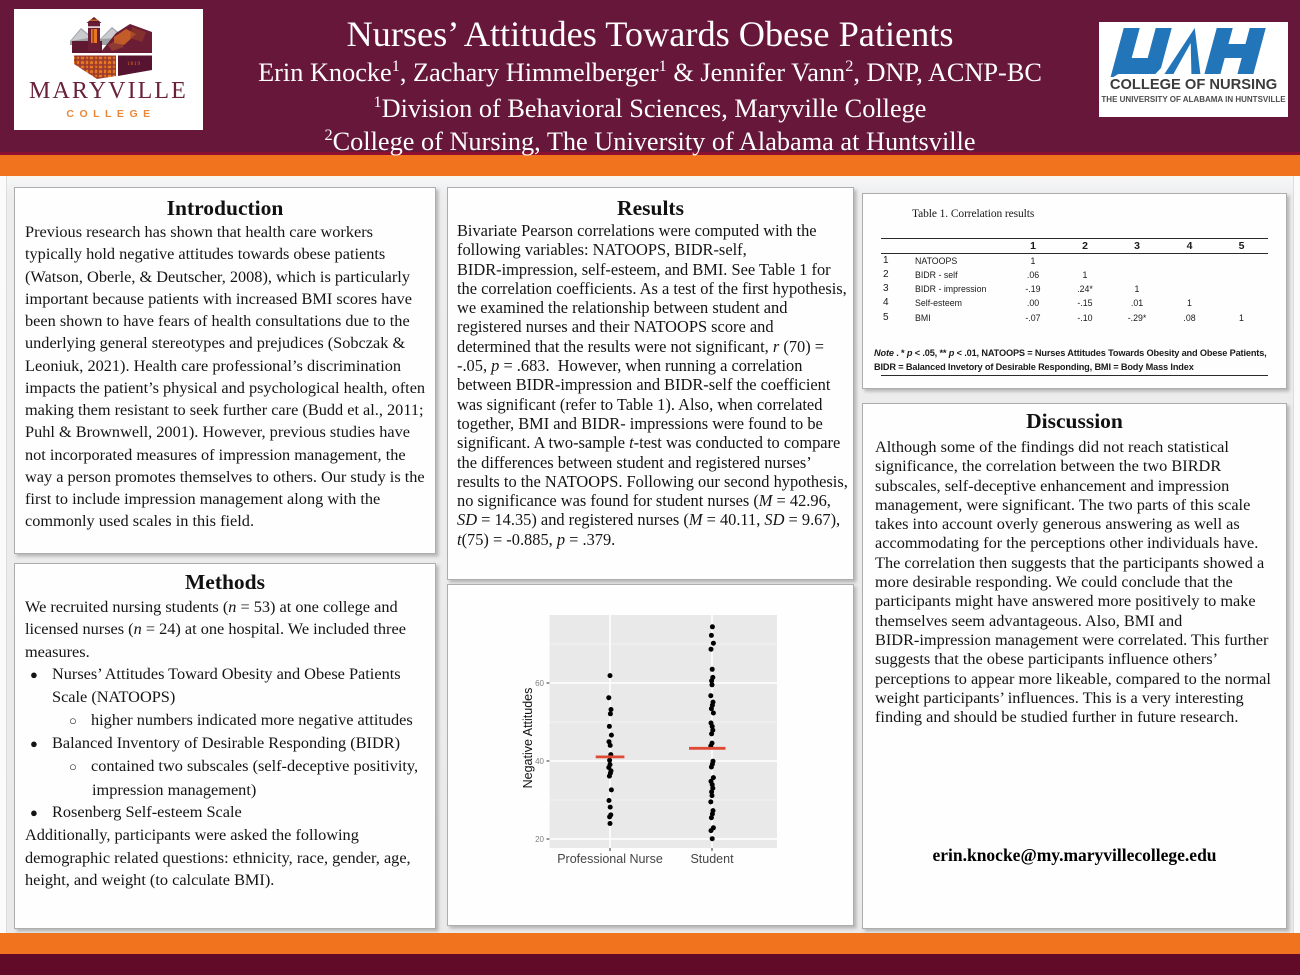 The width and height of the screenshot is (1300, 975). Describe the element at coordinates (539, 683) in the screenshot. I see `svg-text: 60` at that location.